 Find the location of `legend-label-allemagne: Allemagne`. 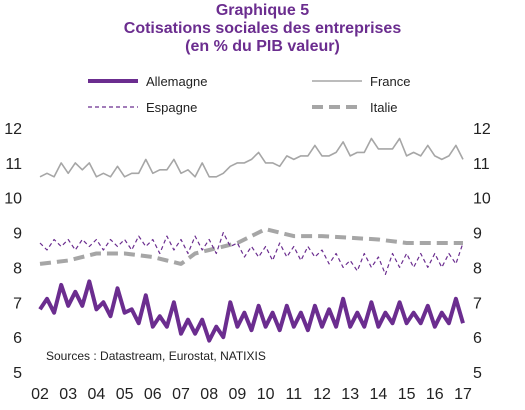

legend-label-allemagne: Allemagne is located at coordinates (176, 81).